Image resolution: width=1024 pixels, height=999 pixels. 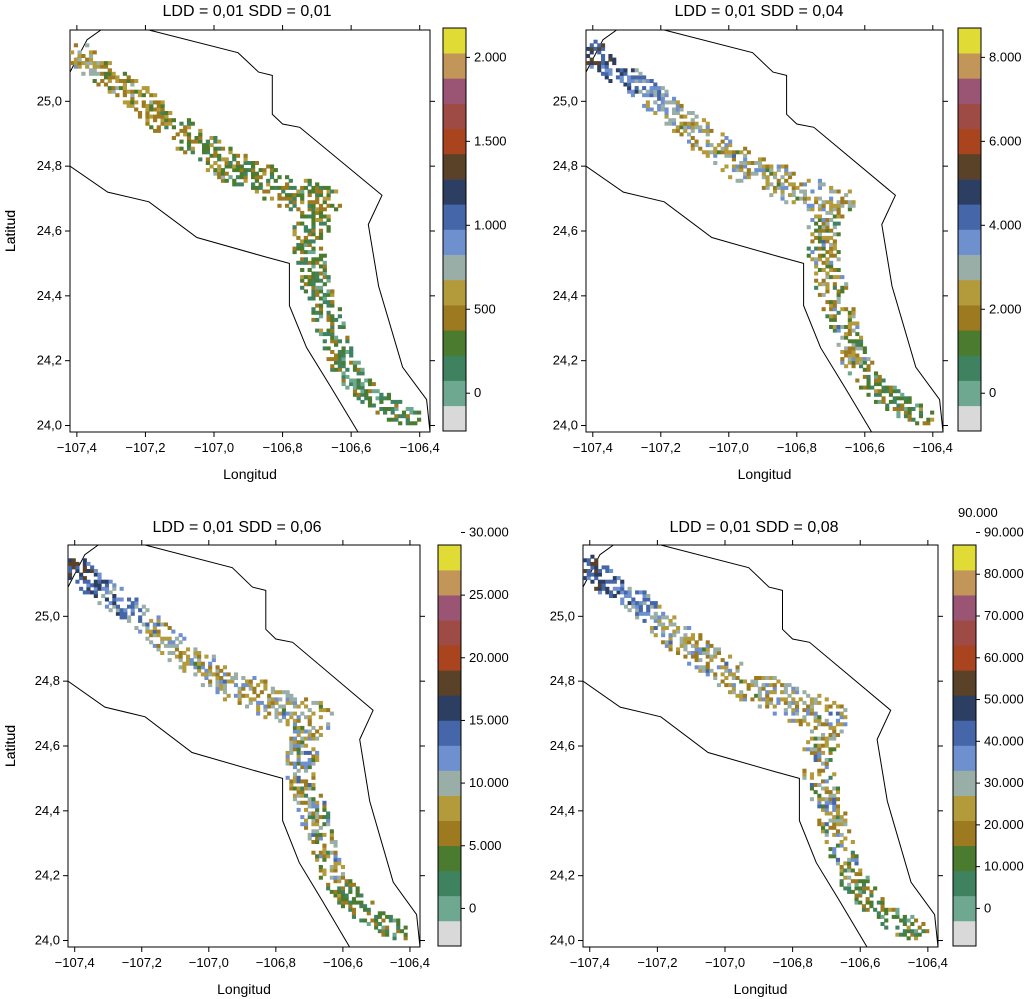 What do you see at coordinates (987, 907) in the screenshot?
I see `colorbar-tick-label: 0` at bounding box center [987, 907].